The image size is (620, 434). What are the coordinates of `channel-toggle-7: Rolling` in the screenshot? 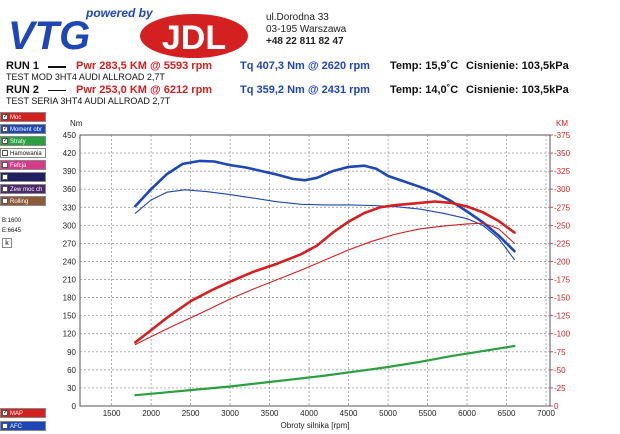 It's located at (23, 201).